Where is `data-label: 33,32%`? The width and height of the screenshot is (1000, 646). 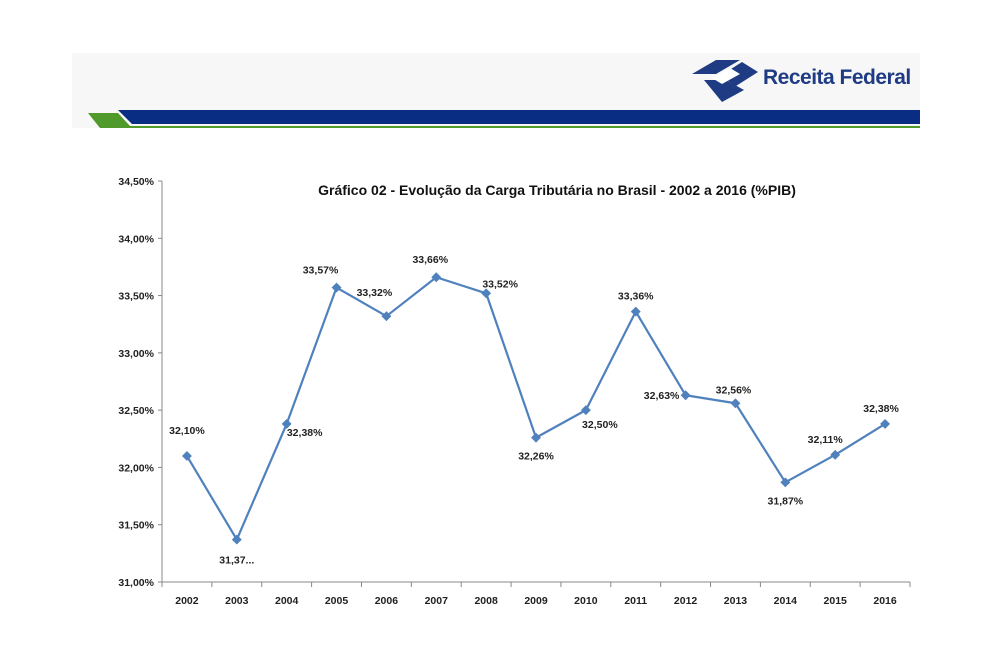 data-label: 33,32% is located at coordinates (375, 293).